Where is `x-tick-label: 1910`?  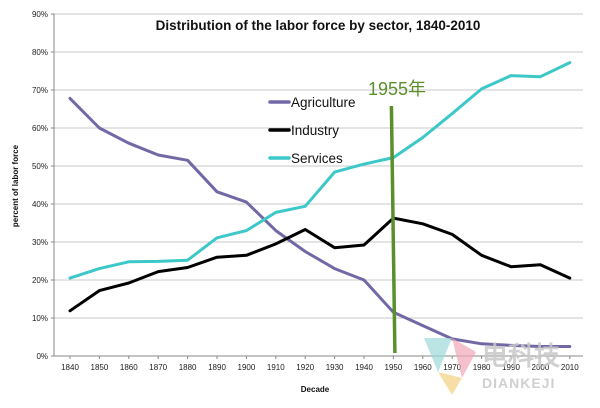 x-tick-label: 1910 is located at coordinates (276, 367).